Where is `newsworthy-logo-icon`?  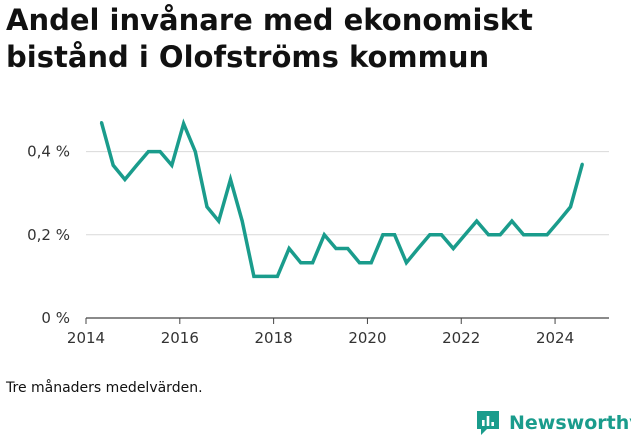
newsworthy-logo-icon is located at coordinates (488, 423).